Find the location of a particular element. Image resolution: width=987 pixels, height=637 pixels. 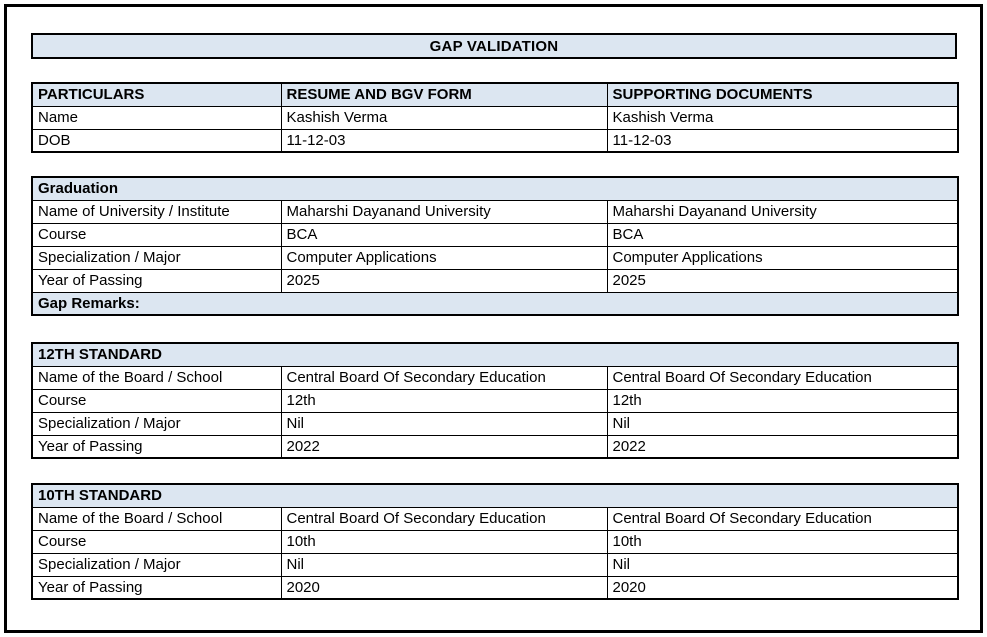

resume-value: 12th is located at coordinates (444, 400).